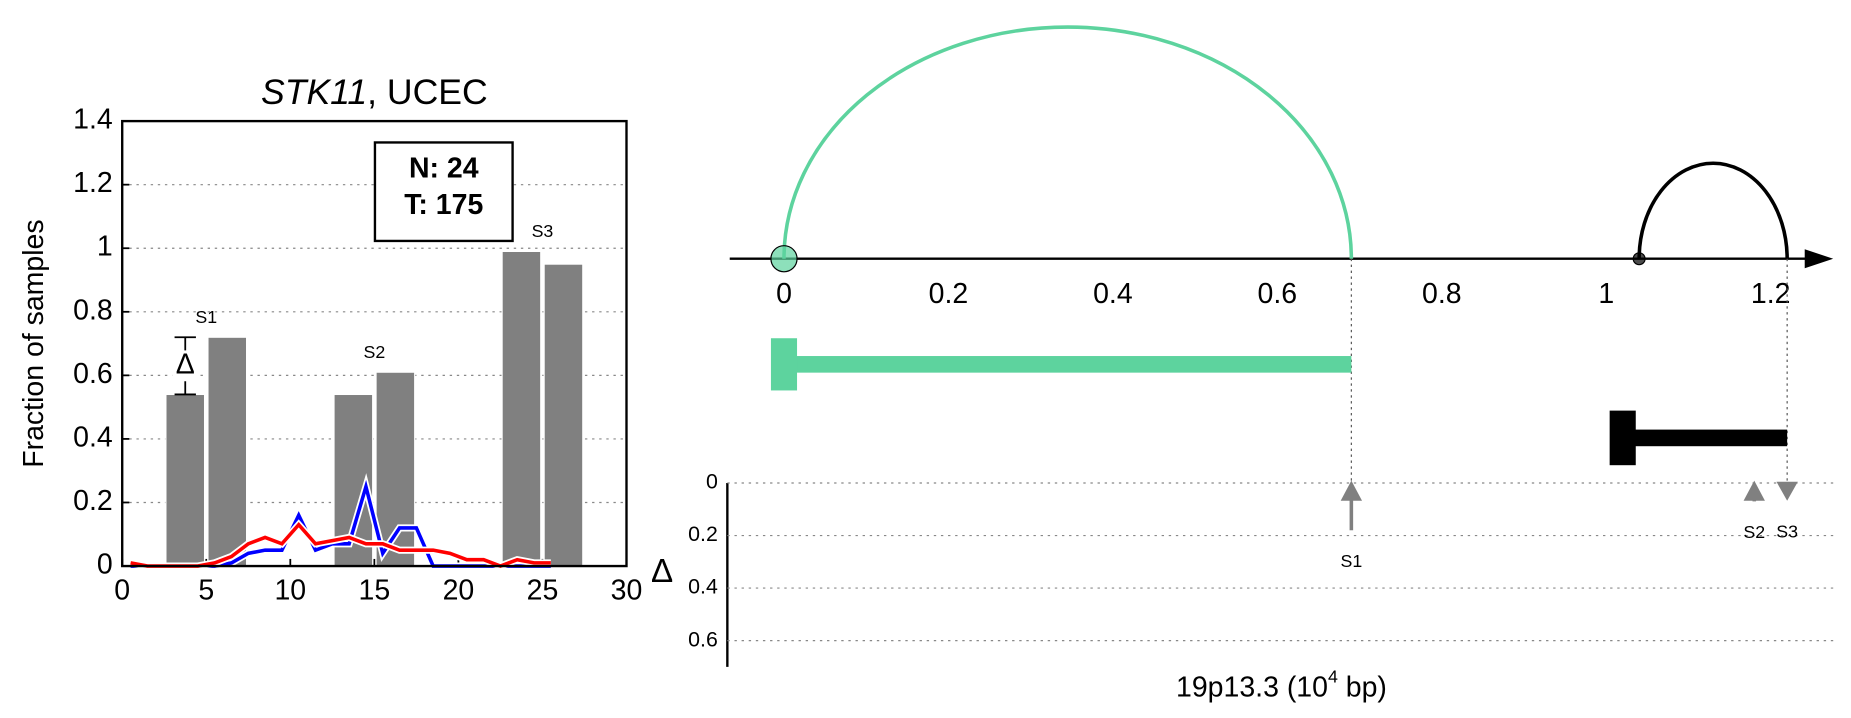  Describe the element at coordinates (1606, 294) in the screenshot. I see `x-tick-label: 1` at that location.